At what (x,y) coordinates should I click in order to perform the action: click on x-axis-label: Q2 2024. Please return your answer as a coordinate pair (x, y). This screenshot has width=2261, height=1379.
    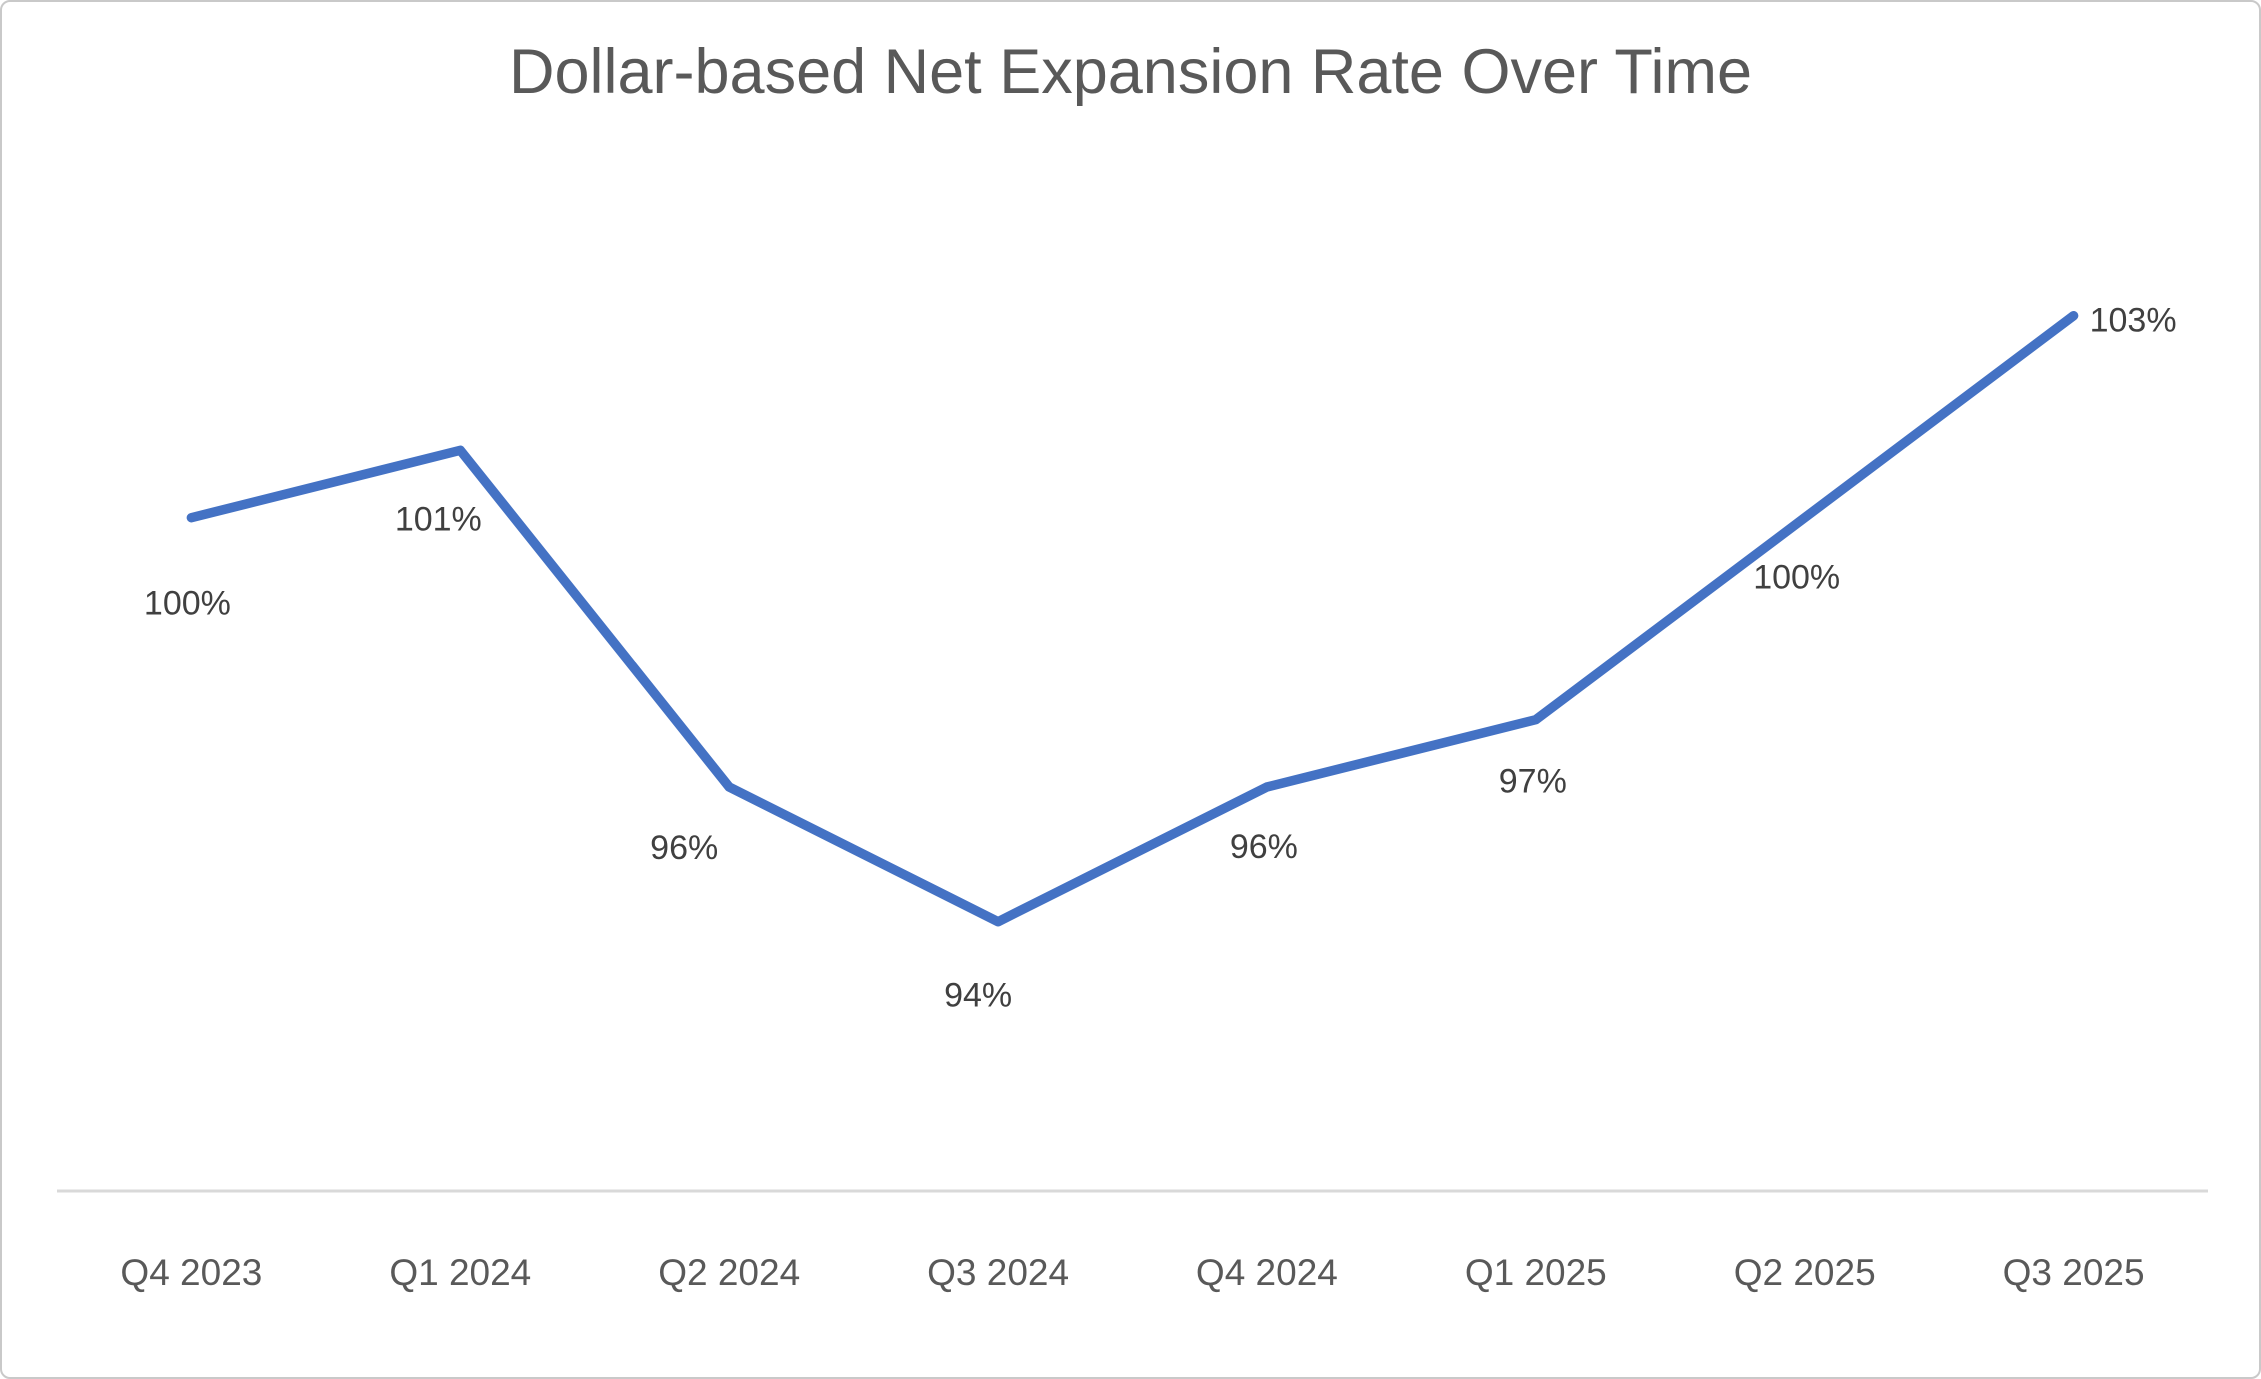
    Looking at the image, I should click on (729, 1272).